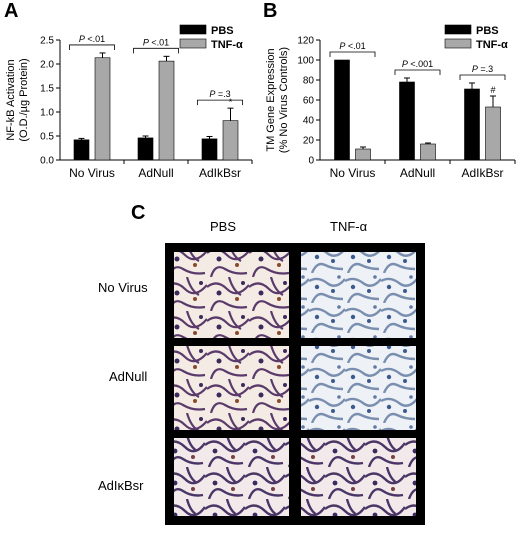 The height and width of the screenshot is (533, 520). I want to click on micrograph-pbs-no-virus, so click(231, 295).